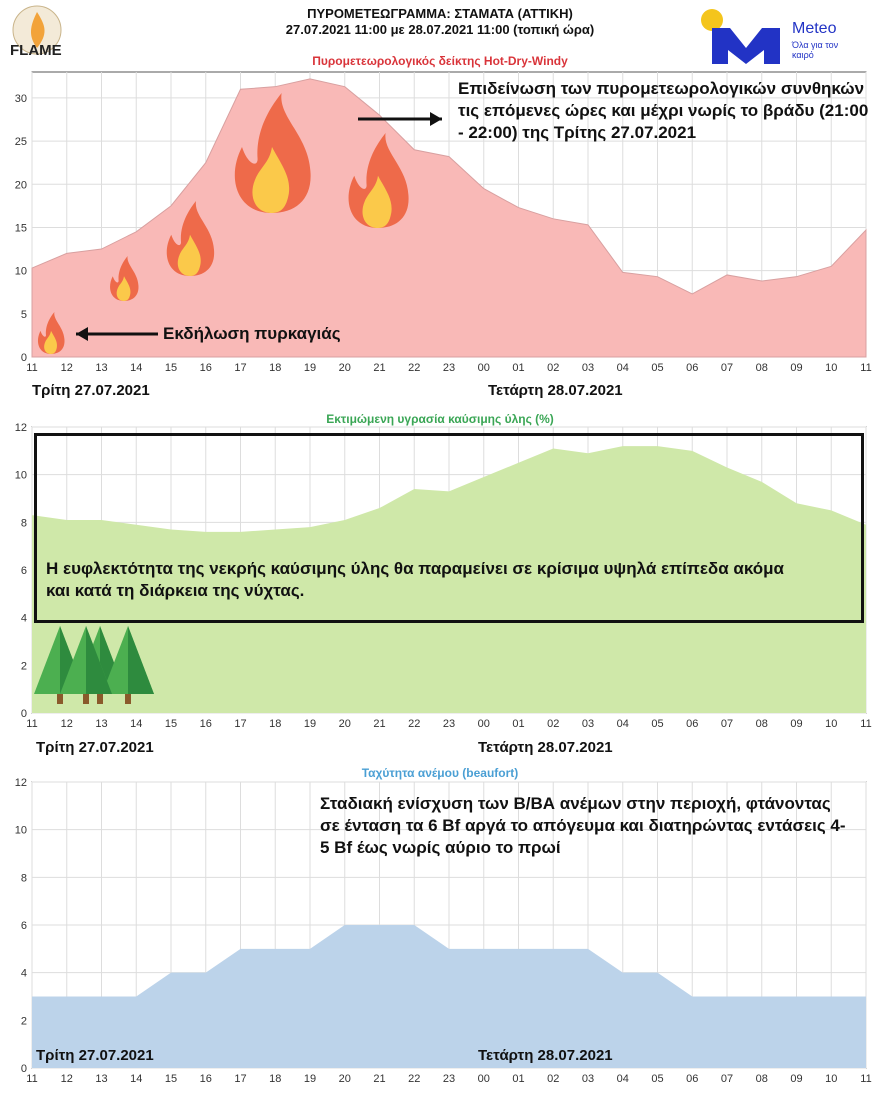  What do you see at coordinates (310, 1079) in the screenshot?
I see `x-tick-label: 19` at bounding box center [310, 1079].